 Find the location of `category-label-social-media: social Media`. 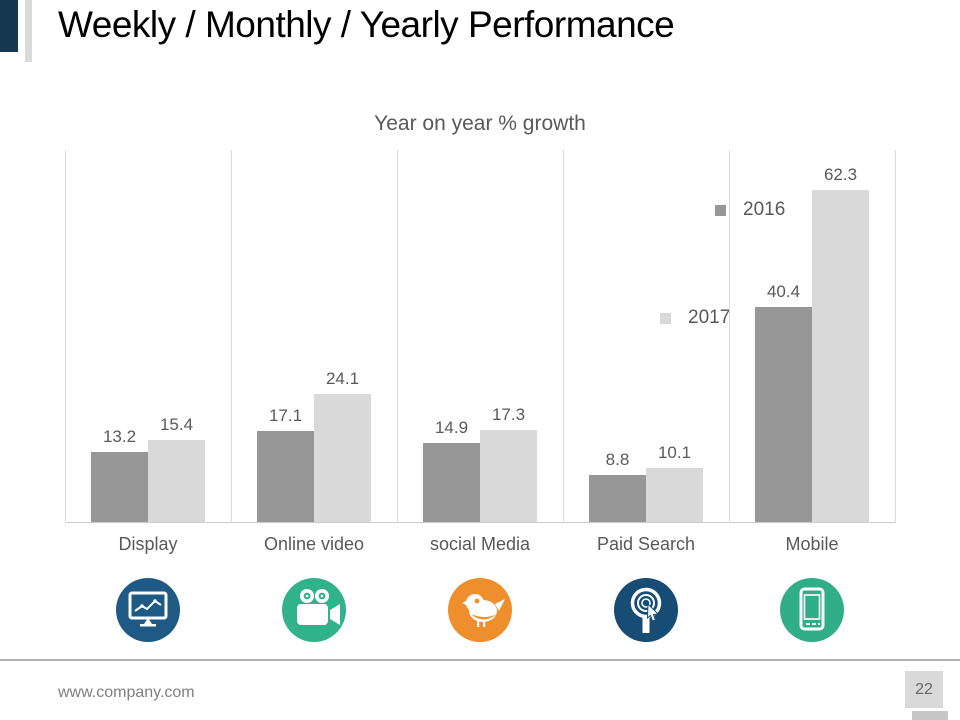

category-label-social-media: social Media is located at coordinates (480, 544).